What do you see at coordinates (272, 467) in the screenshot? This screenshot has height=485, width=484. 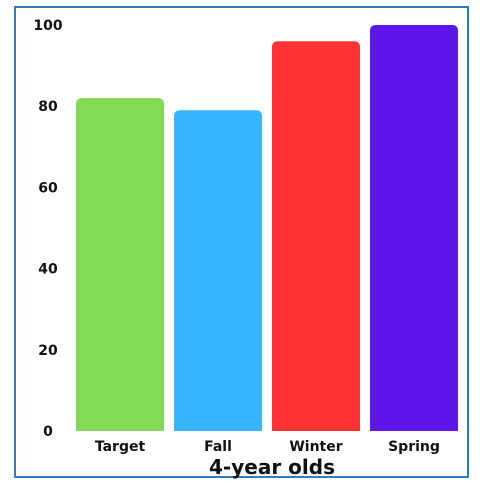 I see `x-axis-label: 4-year olds` at bounding box center [272, 467].